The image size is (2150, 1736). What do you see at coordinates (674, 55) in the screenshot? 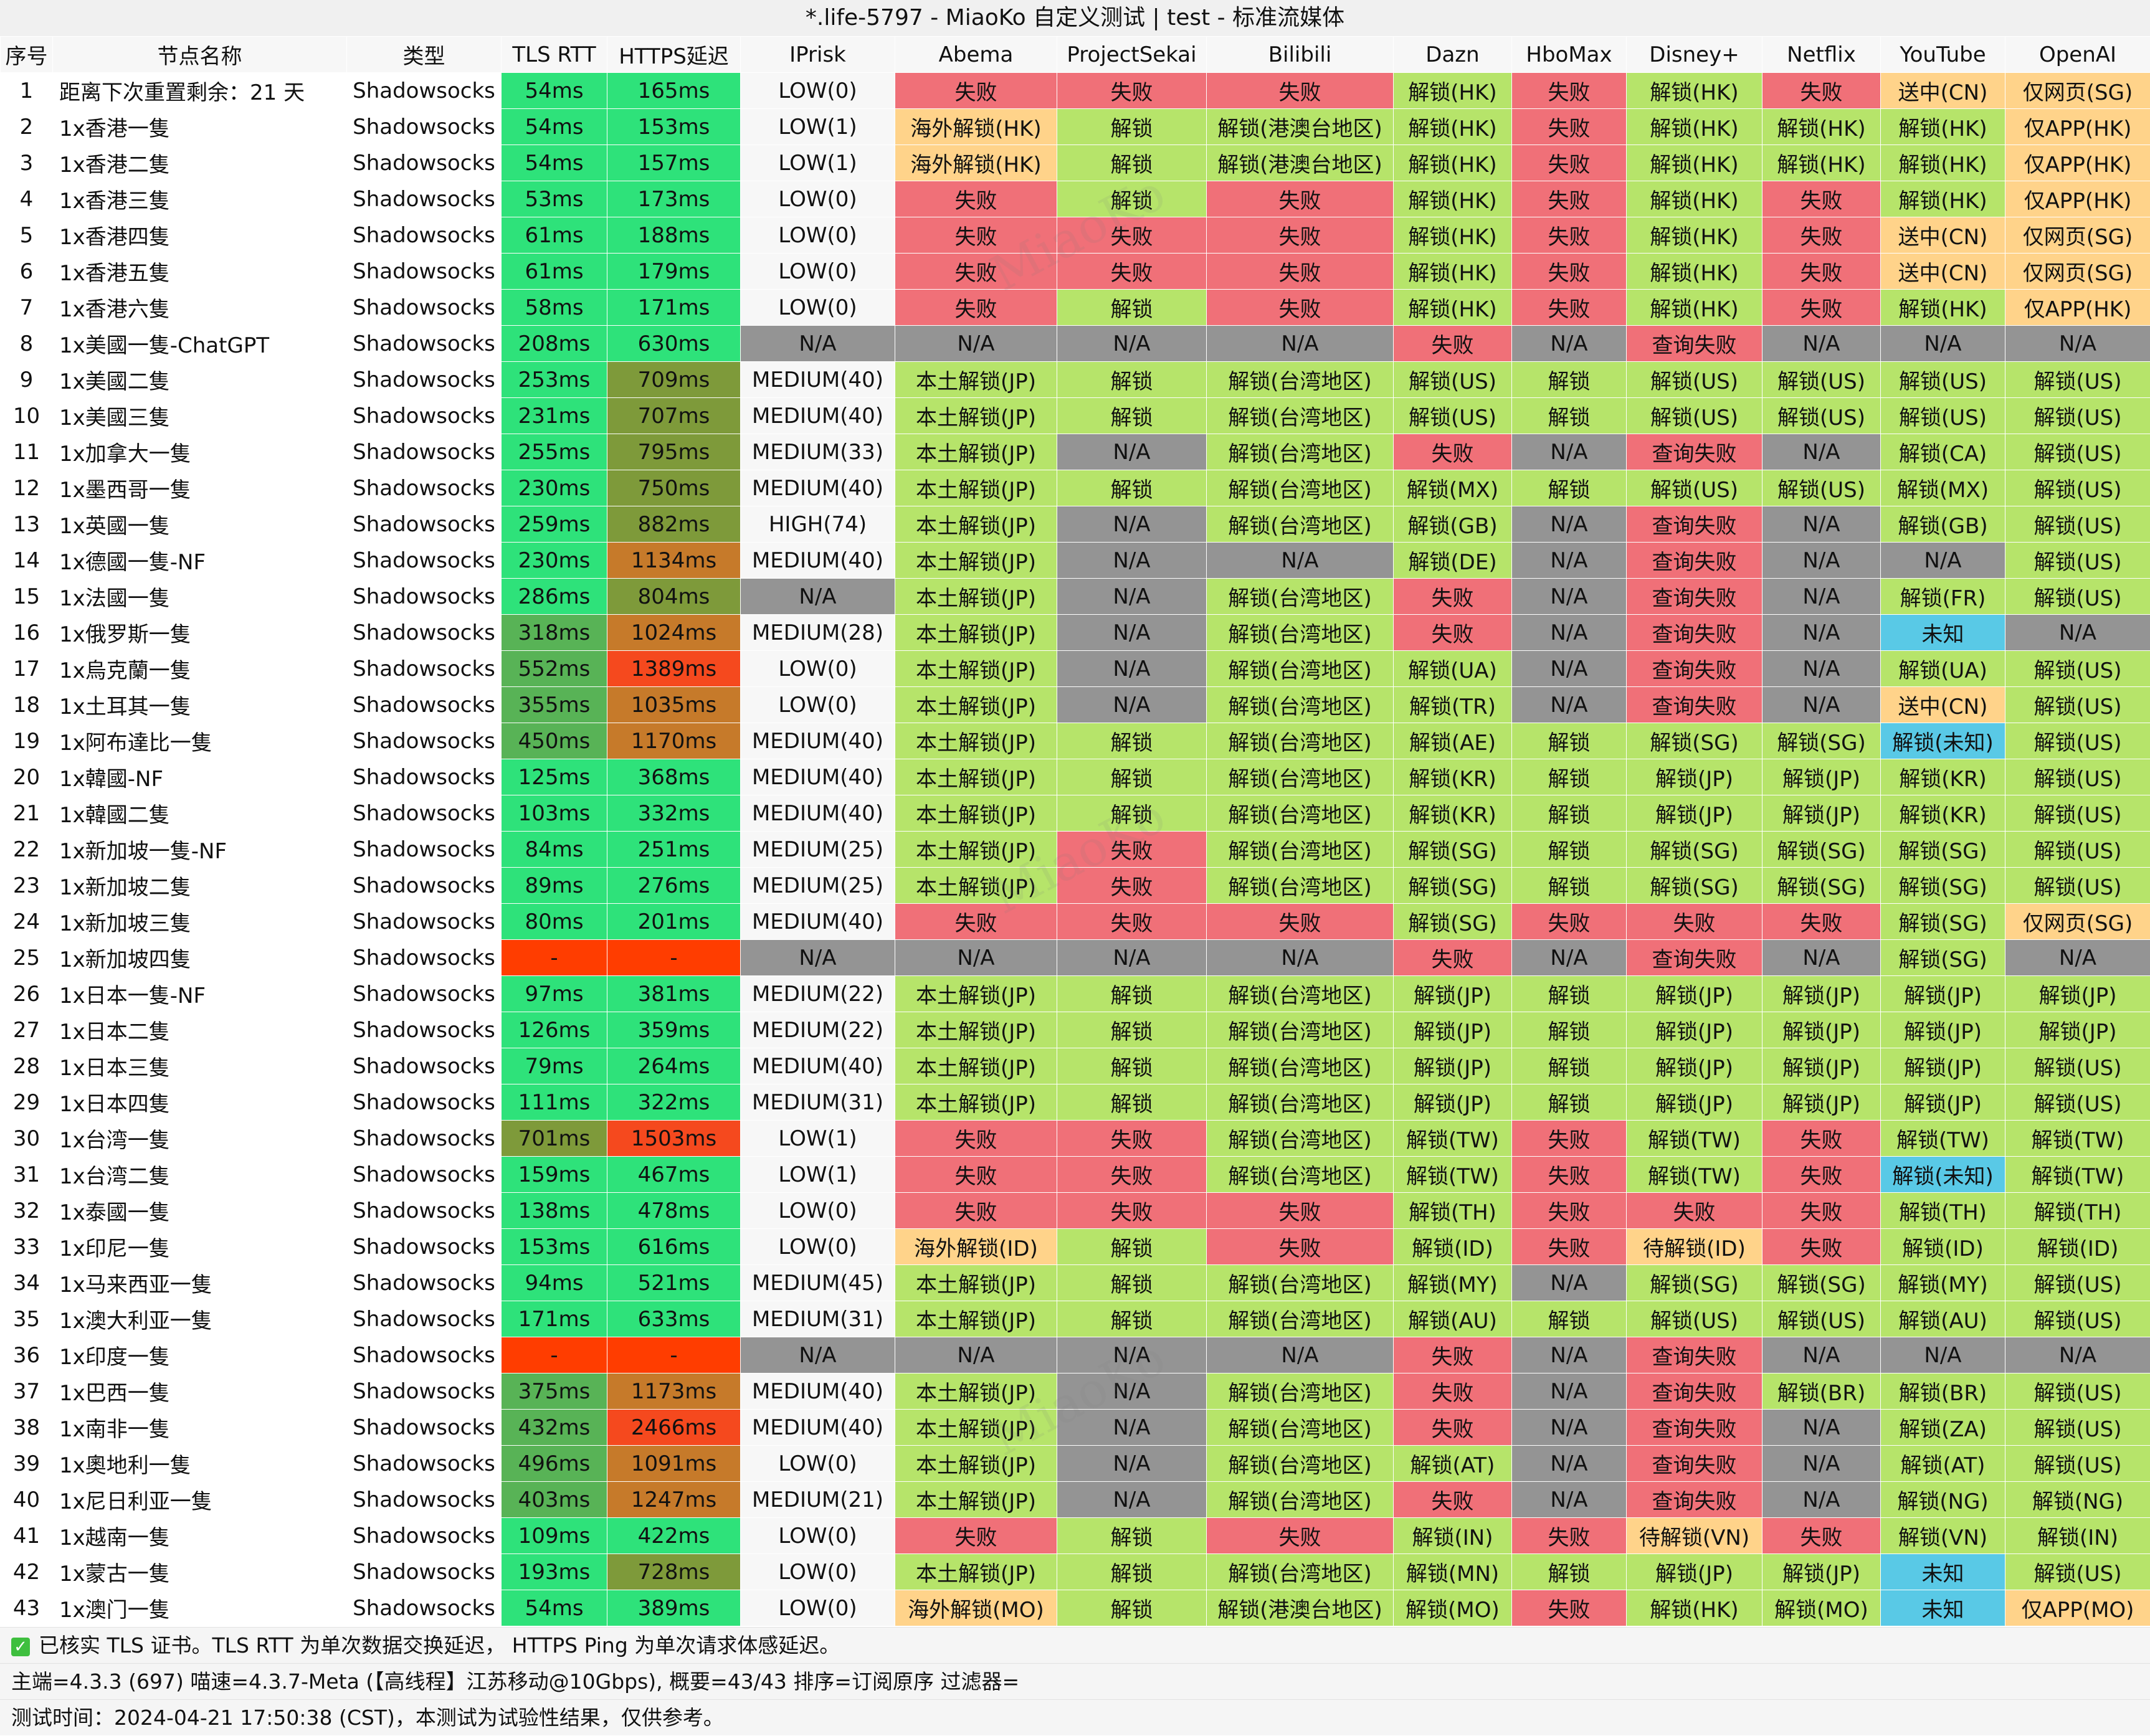
I see `column-header: HTTPS延迟` at bounding box center [674, 55].